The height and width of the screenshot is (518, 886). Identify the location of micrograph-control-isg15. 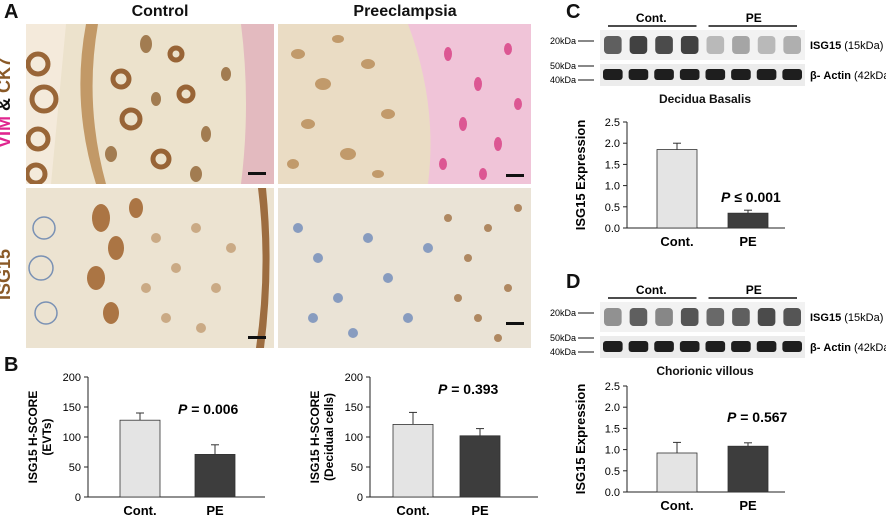
(150, 268).